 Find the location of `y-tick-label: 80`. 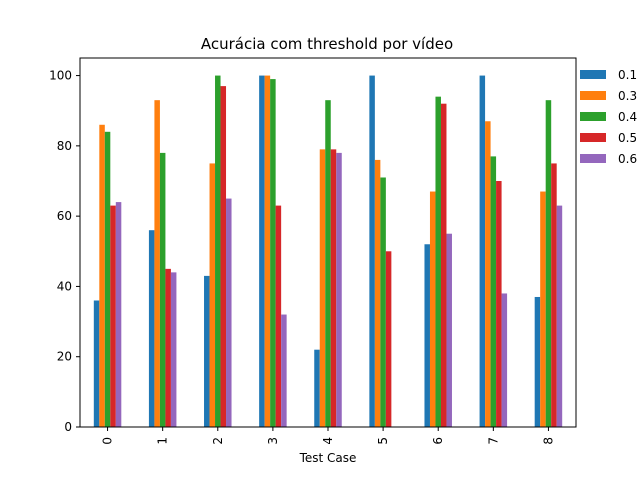

y-tick-label: 80 is located at coordinates (64, 146).